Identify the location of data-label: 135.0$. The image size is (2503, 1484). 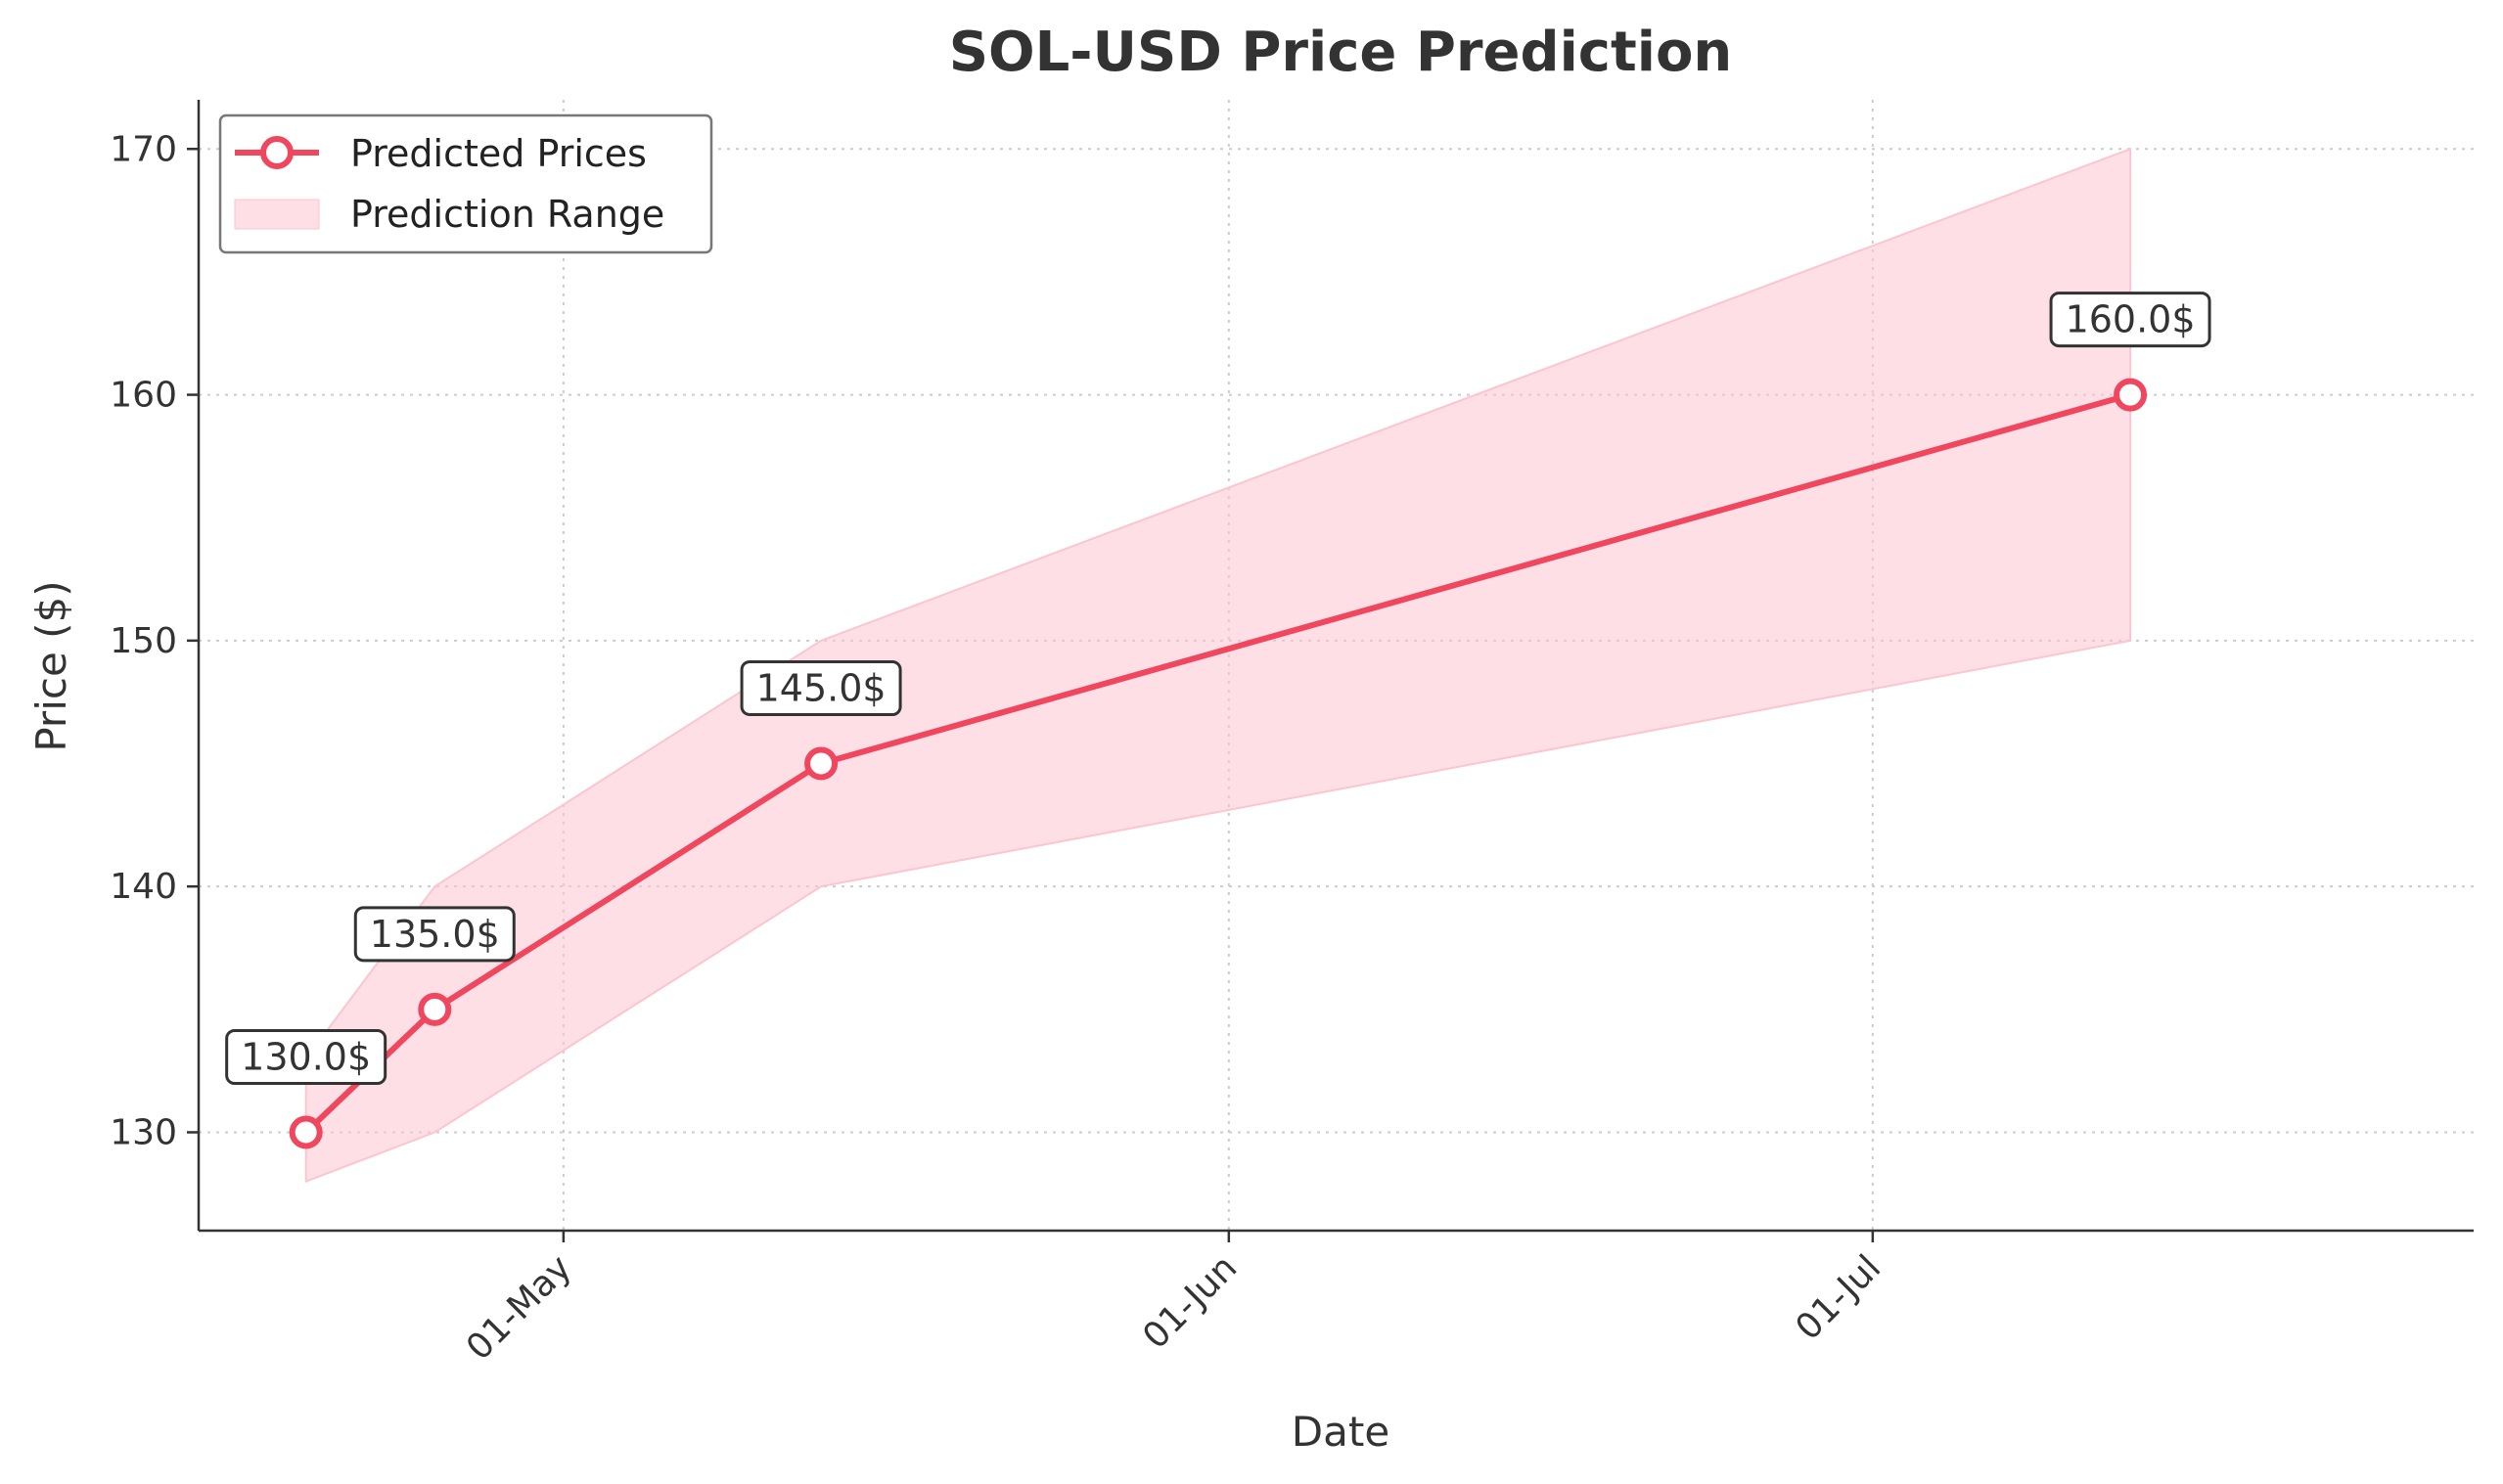
(435, 934).